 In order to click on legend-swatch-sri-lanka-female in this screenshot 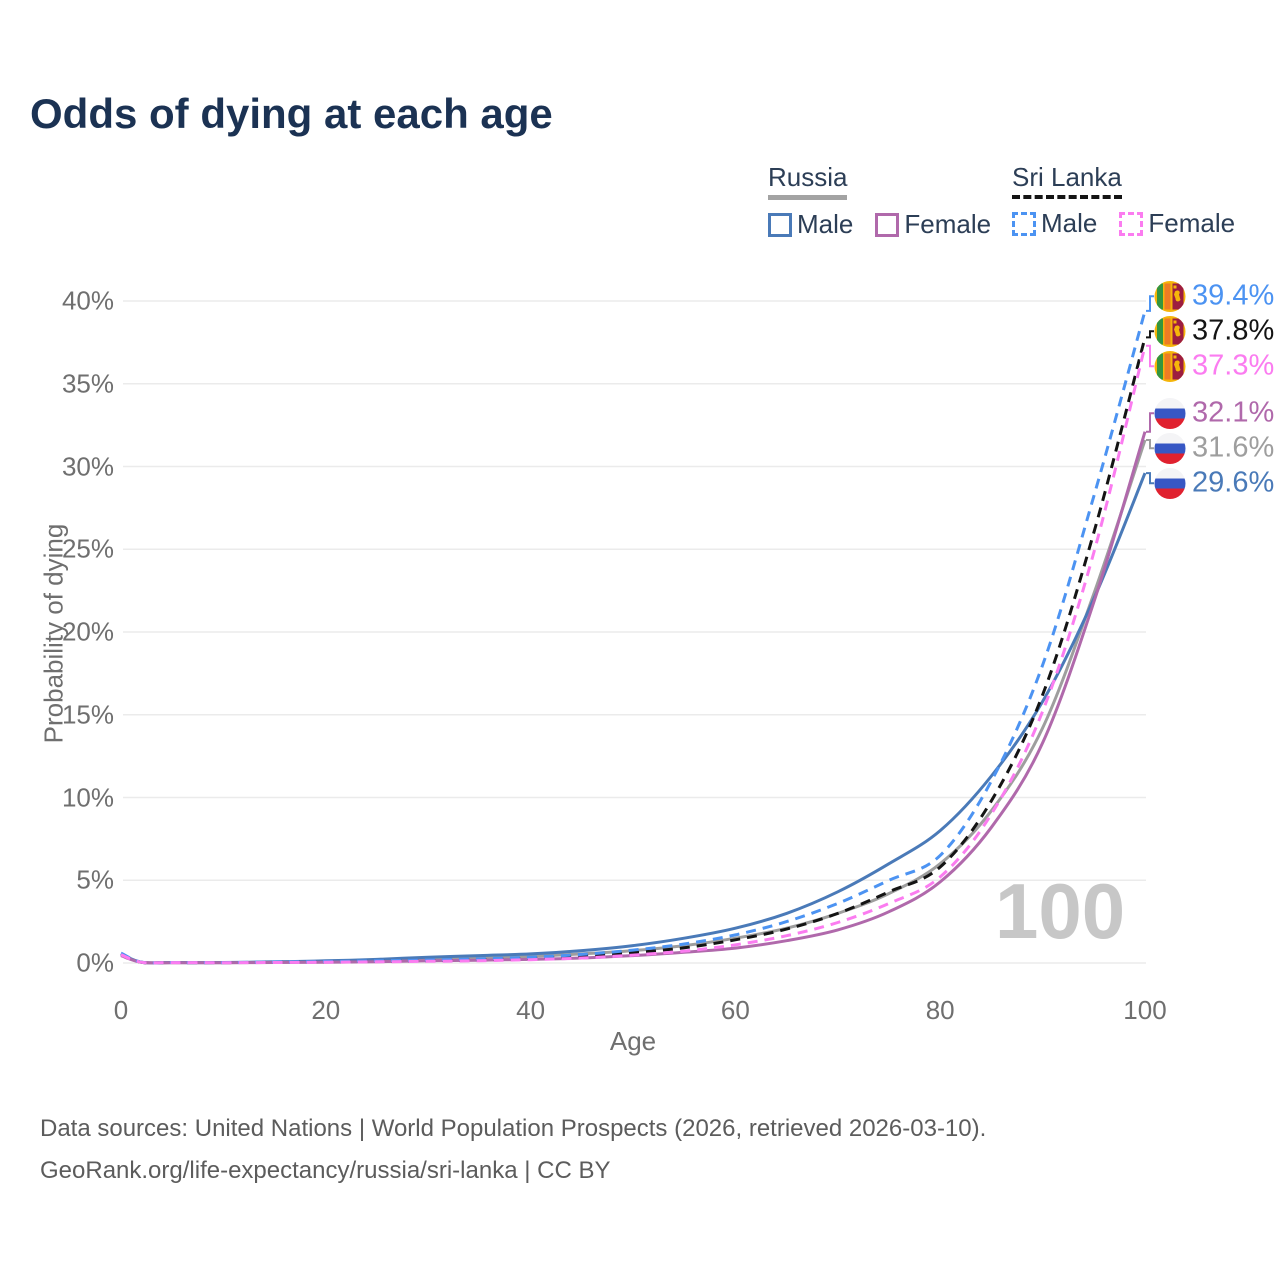, I will do `click(1131, 223)`.